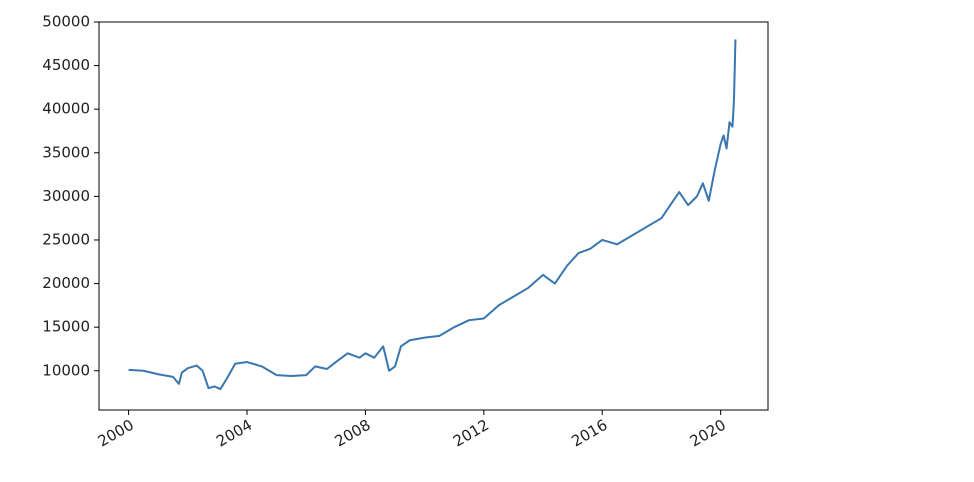 This screenshot has width=974, height=482. Describe the element at coordinates (708, 433) in the screenshot. I see `x-tick-label: 2020` at that location.